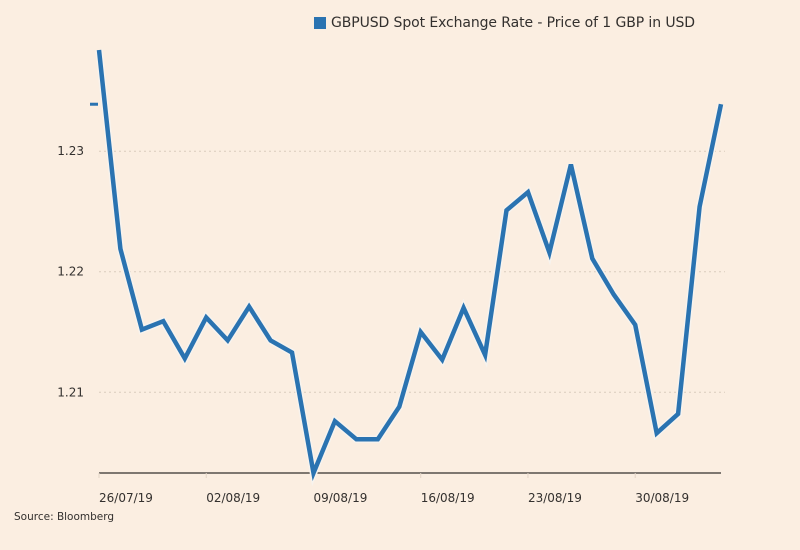  I want to click on x-tick-label: 26/07/19, so click(126, 498).